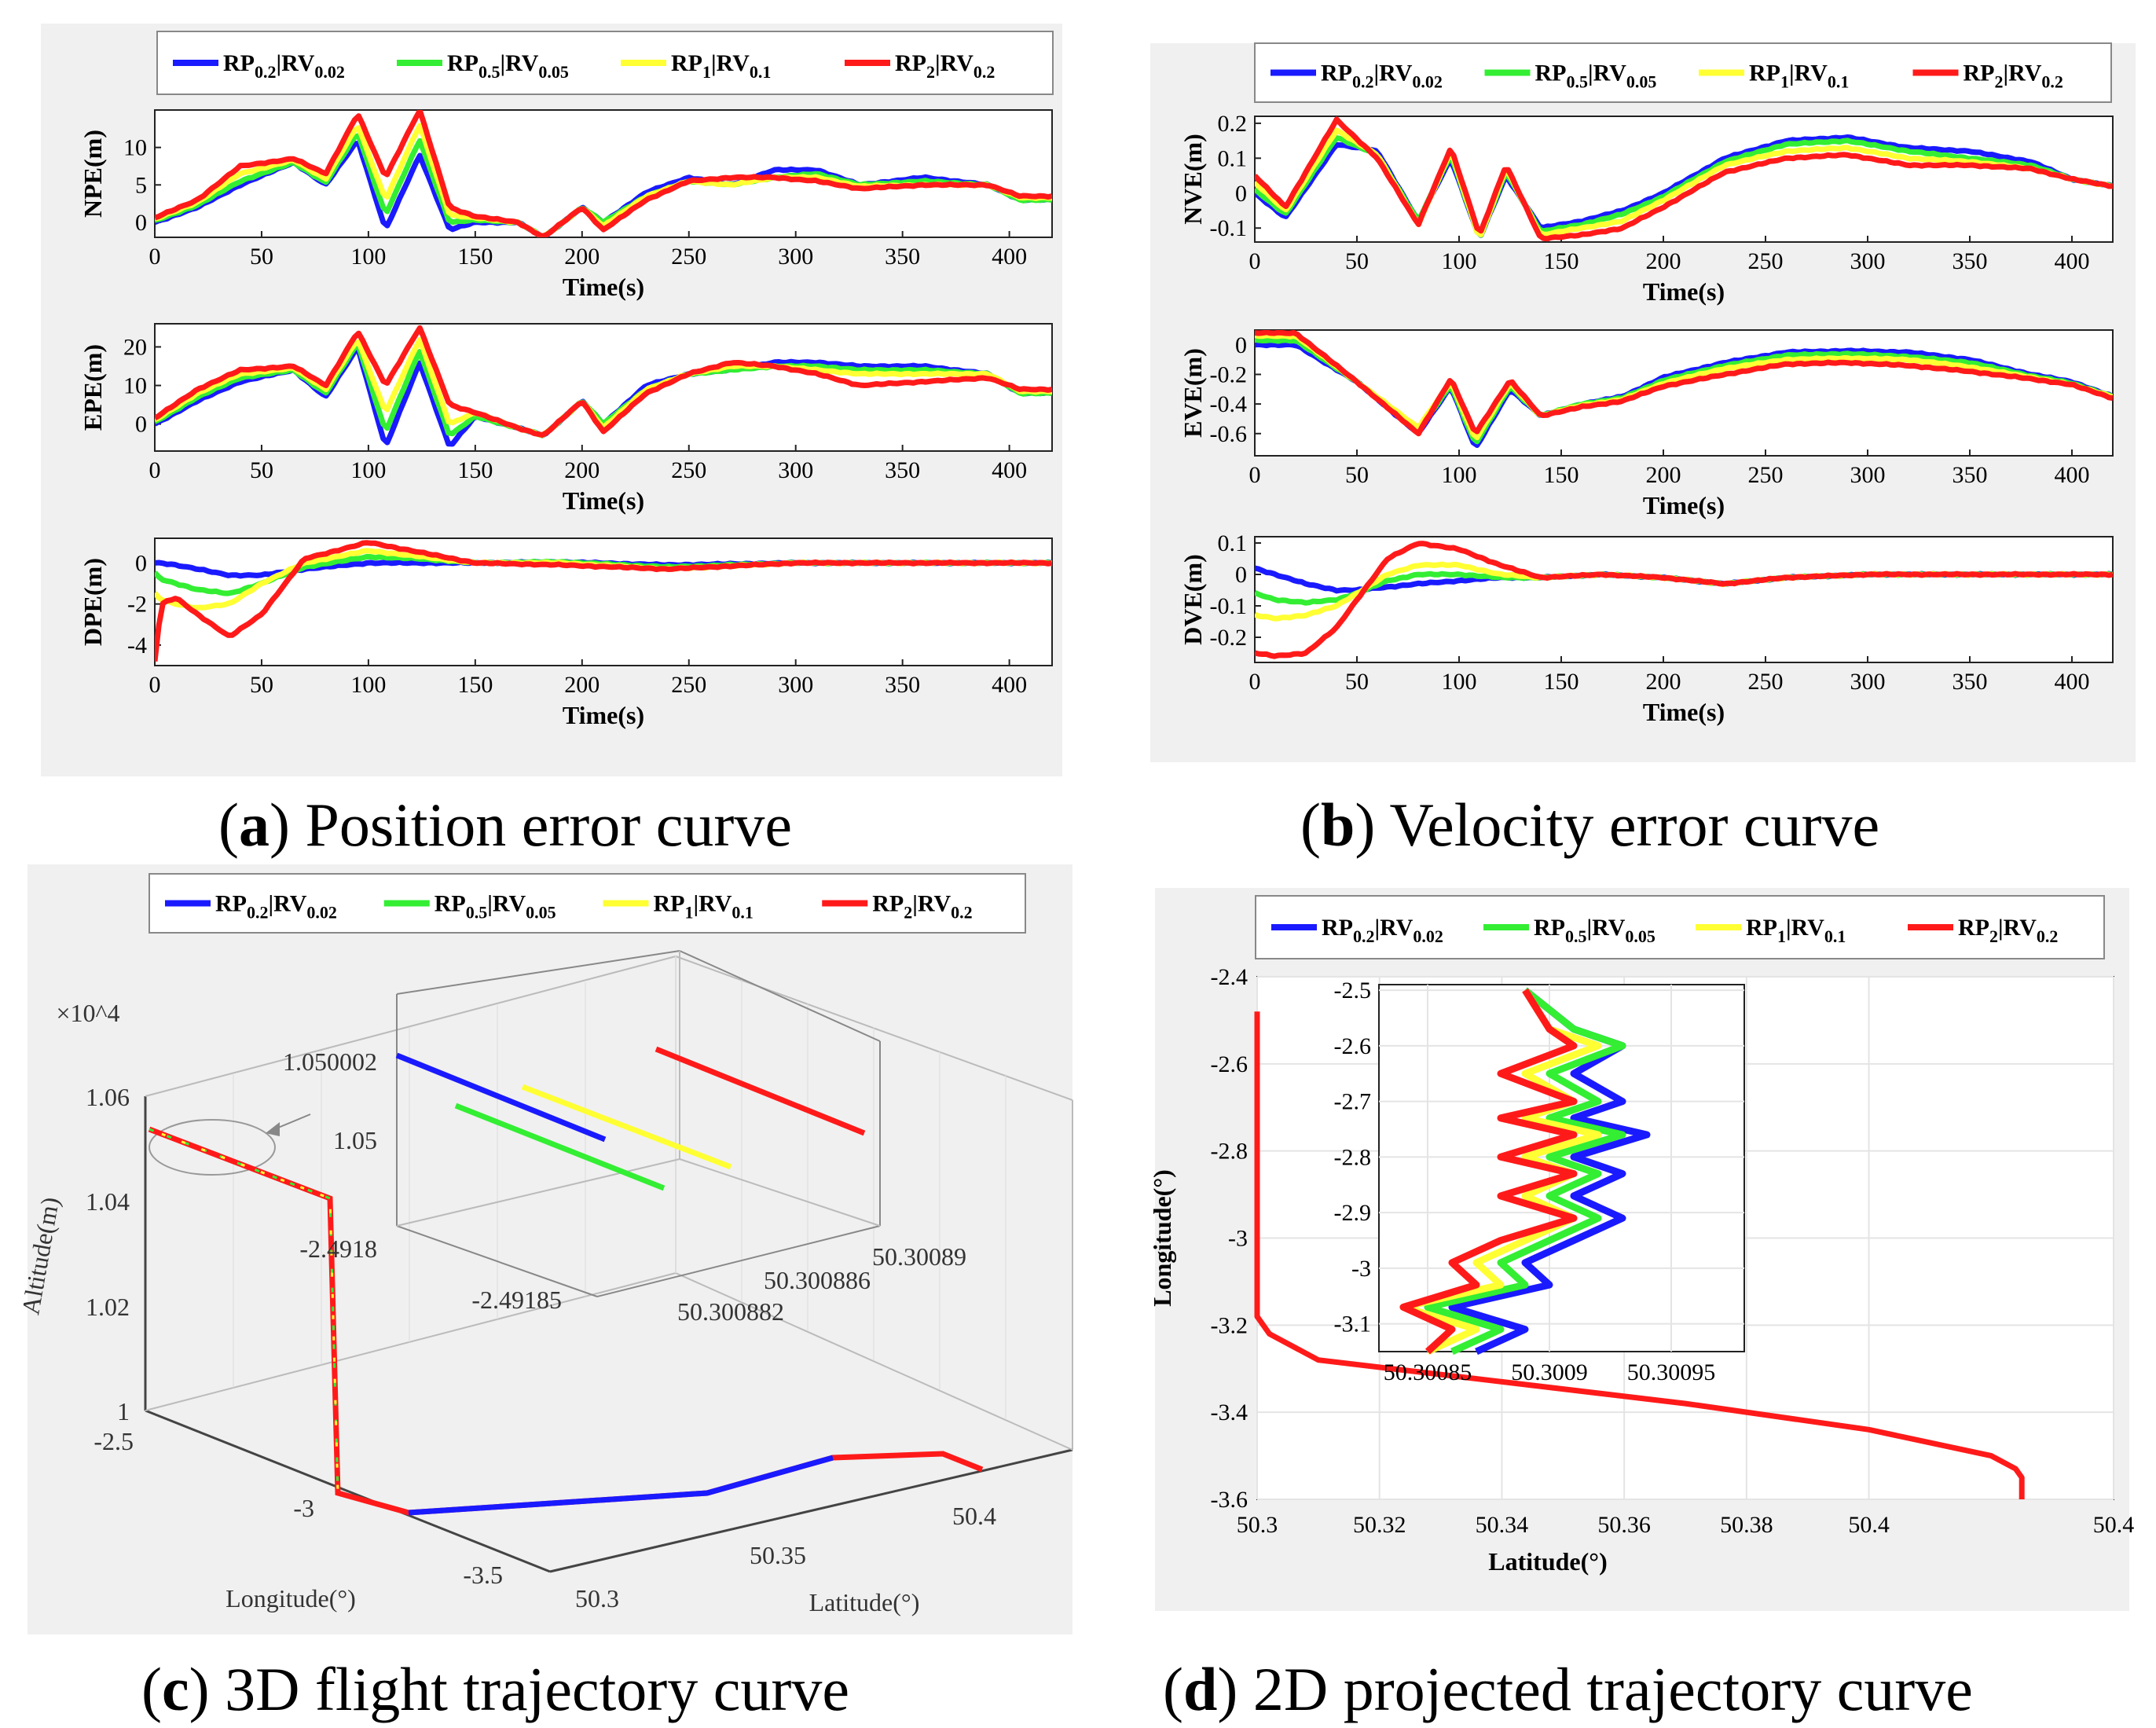  What do you see at coordinates (1162, 1238) in the screenshot?
I see `y-axis-label: Longitude(°)` at bounding box center [1162, 1238].